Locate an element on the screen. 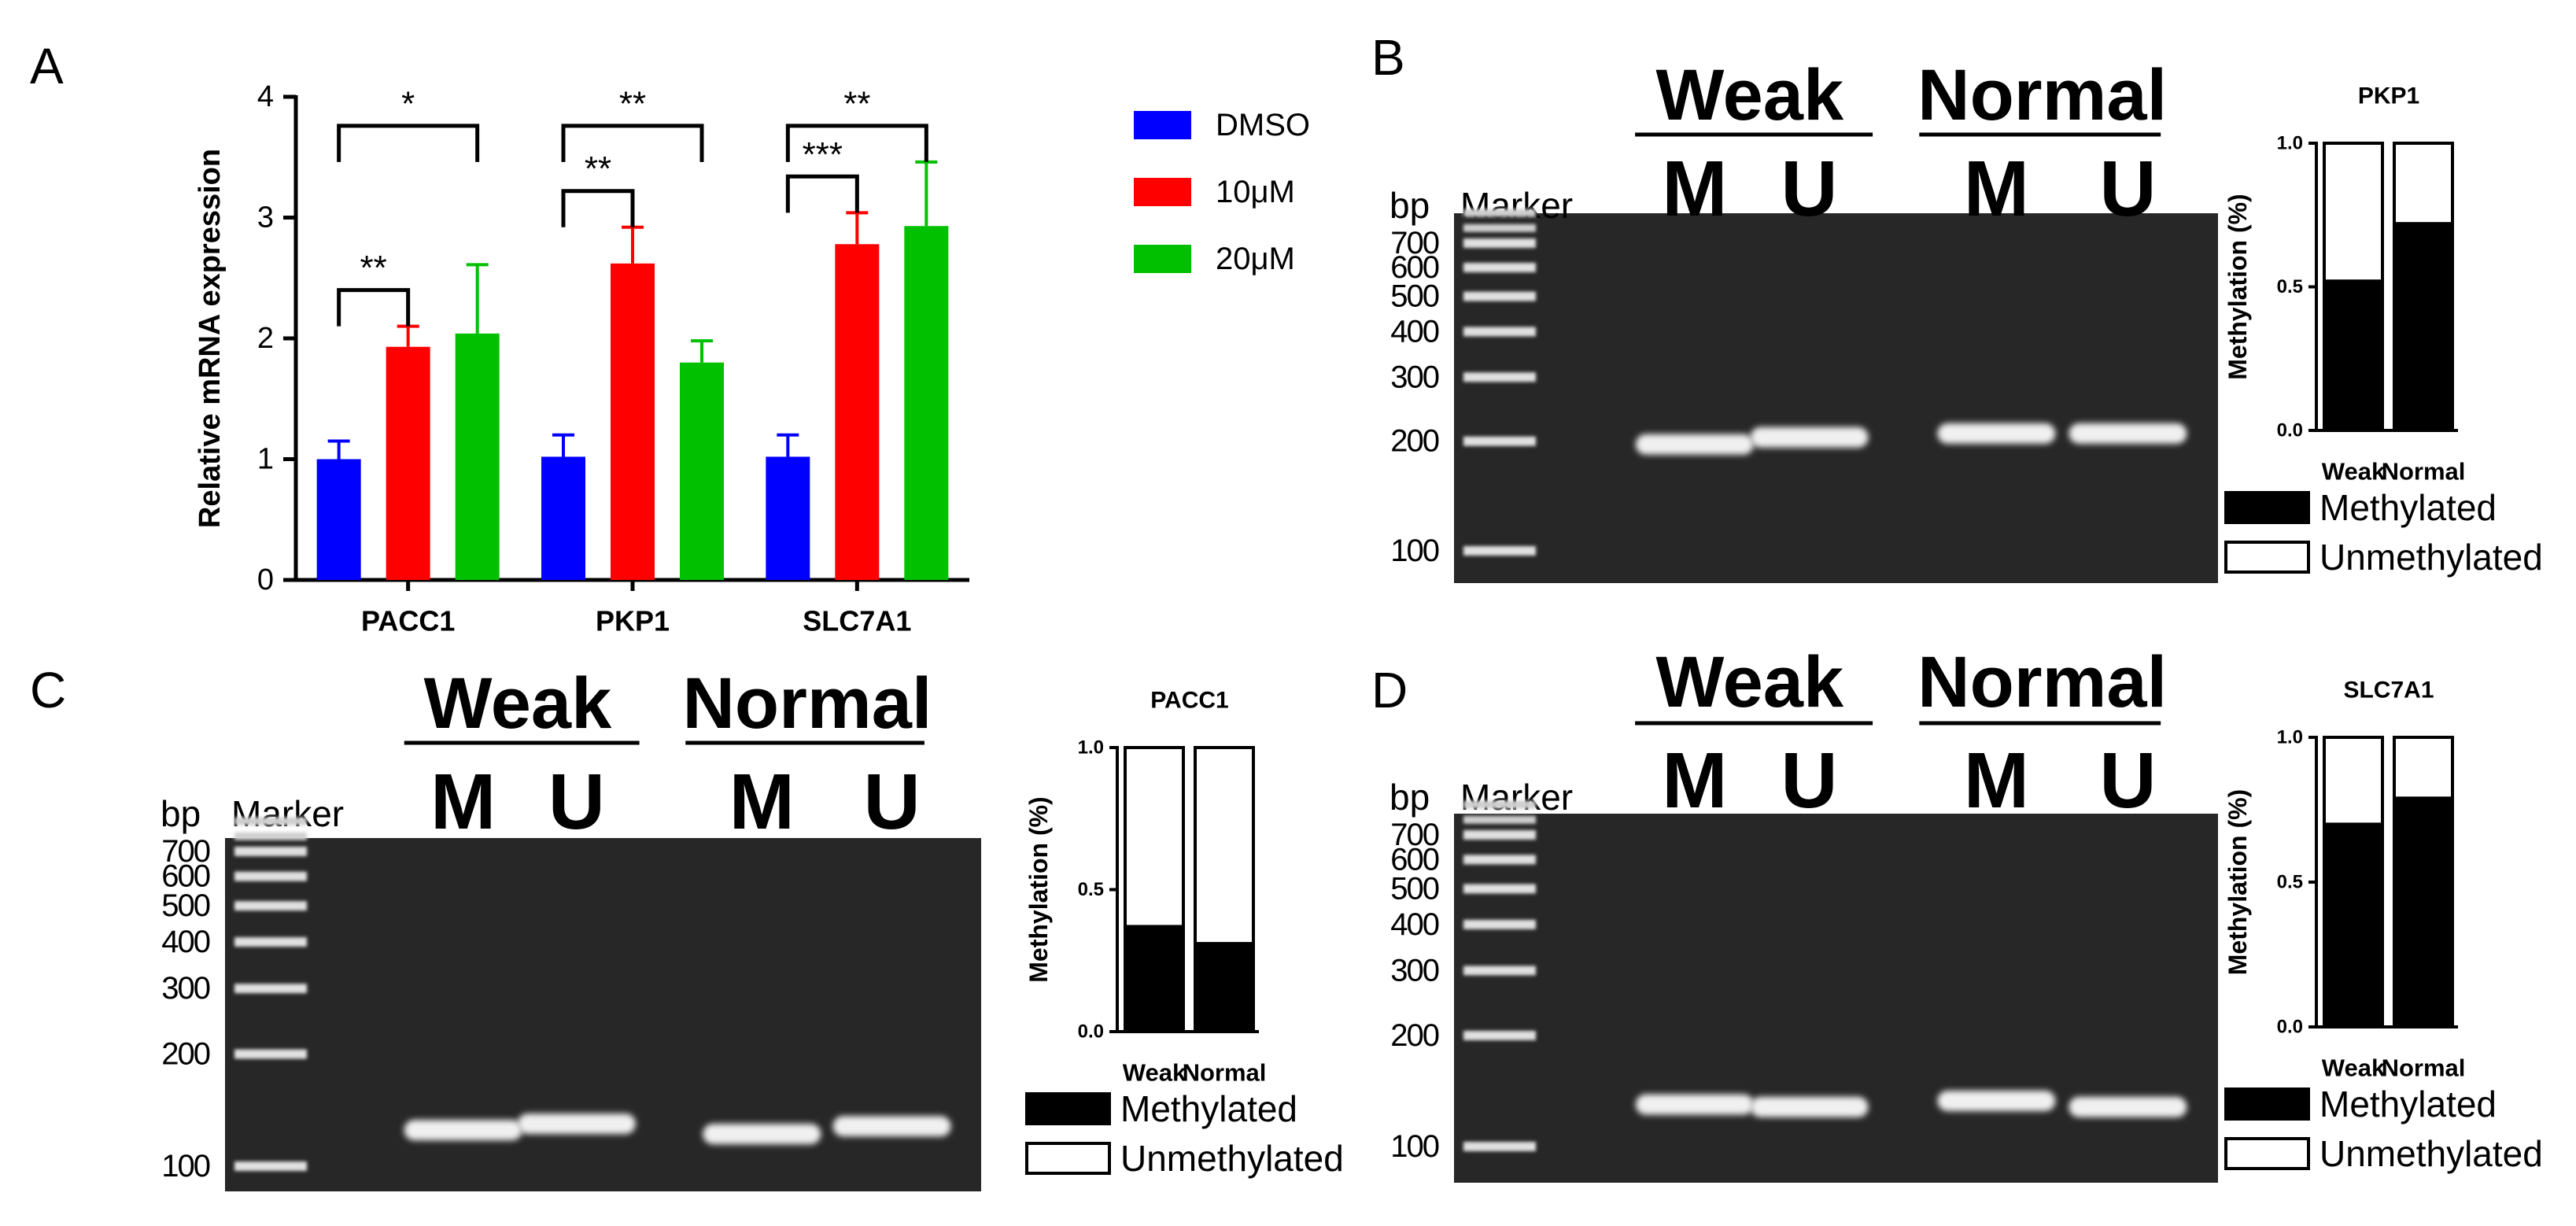 The width and height of the screenshot is (2576, 1226). chart-title: PKP1 is located at coordinates (2388, 96).